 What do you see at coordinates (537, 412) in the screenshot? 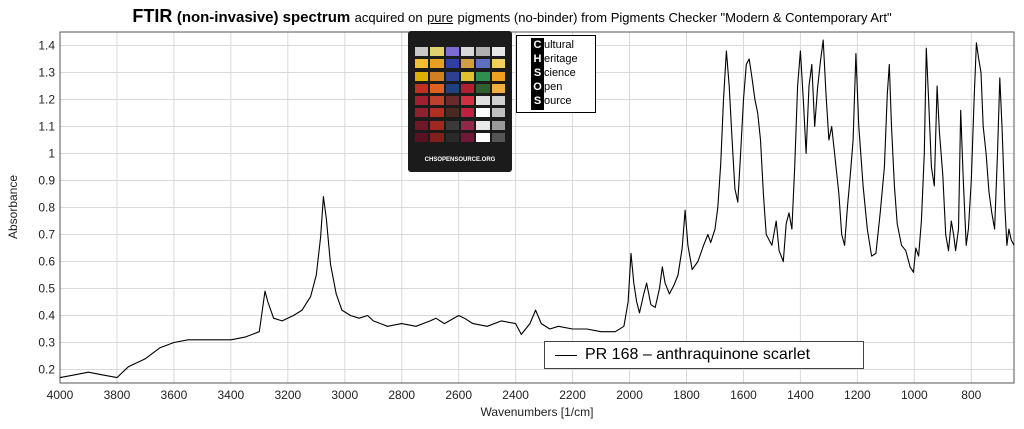
I see `x-axis-title: Wavenumbers [1/cm]` at bounding box center [537, 412].